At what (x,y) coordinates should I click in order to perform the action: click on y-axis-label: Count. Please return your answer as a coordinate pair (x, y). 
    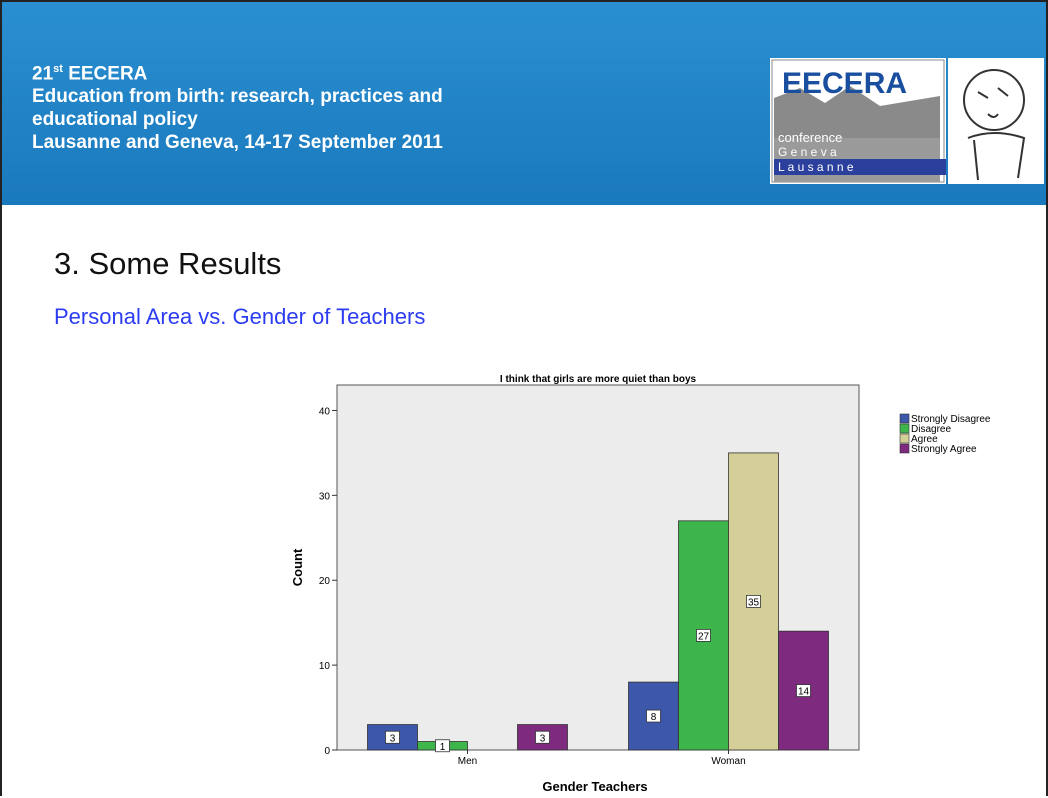
    Looking at the image, I should click on (297, 567).